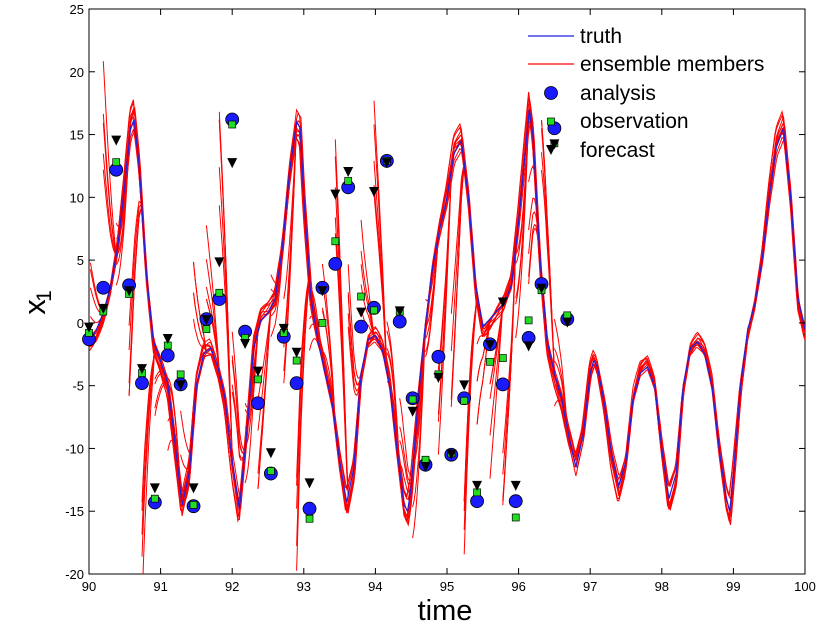 The image size is (822, 631). What do you see at coordinates (601, 36) in the screenshot?
I see `legend-label-truth: truth` at bounding box center [601, 36].